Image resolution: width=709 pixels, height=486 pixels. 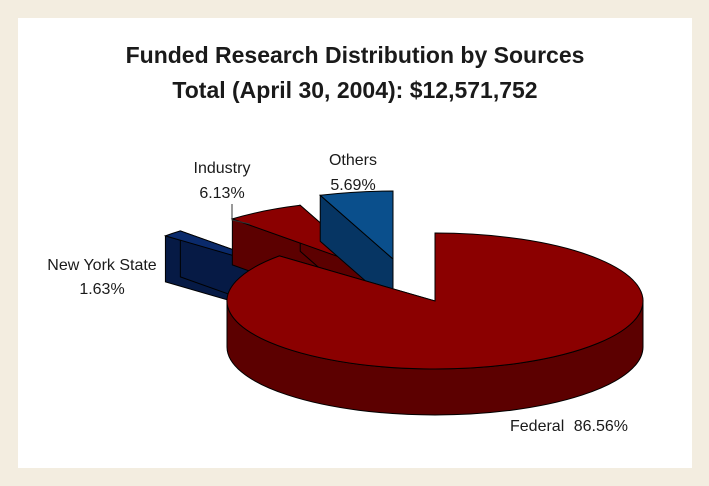 What do you see at coordinates (352, 185) in the screenshot?
I see `label-others-value: 5.69%` at bounding box center [352, 185].